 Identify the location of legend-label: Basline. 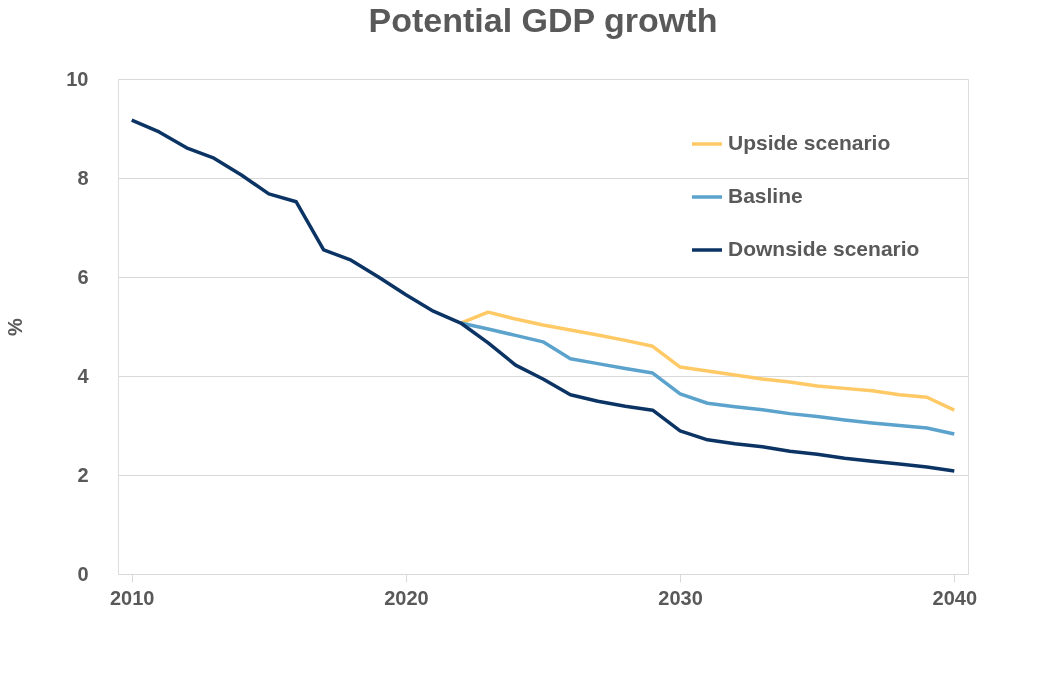
(765, 195).